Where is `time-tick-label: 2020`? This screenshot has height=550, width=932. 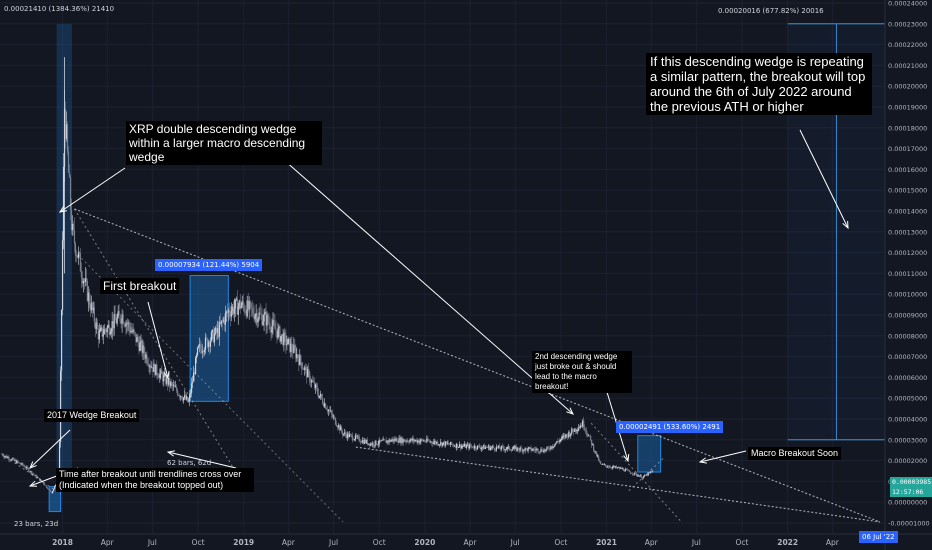 time-tick-label: 2020 is located at coordinates (424, 542).